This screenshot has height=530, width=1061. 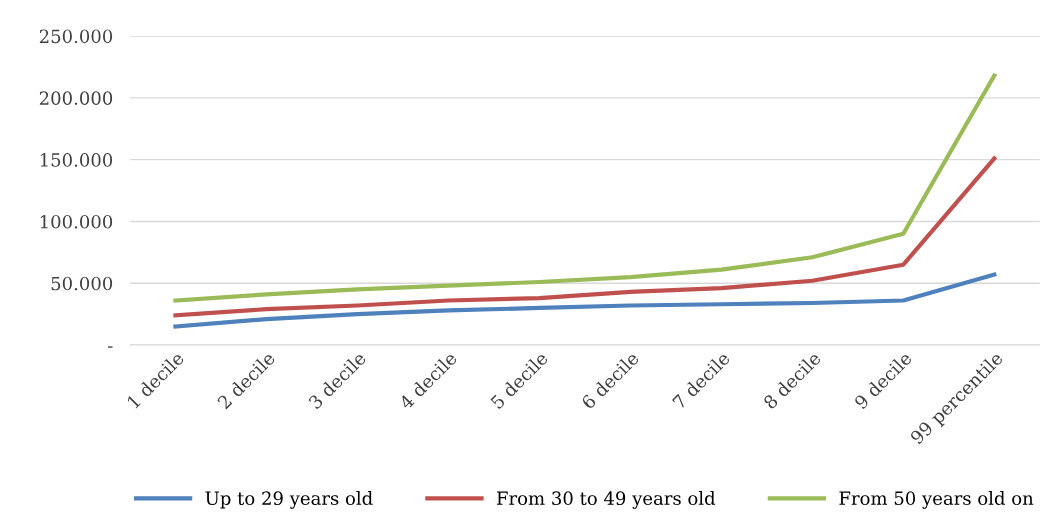 What do you see at coordinates (76, 160) in the screenshot?
I see `y-tick-label: 150.000` at bounding box center [76, 160].